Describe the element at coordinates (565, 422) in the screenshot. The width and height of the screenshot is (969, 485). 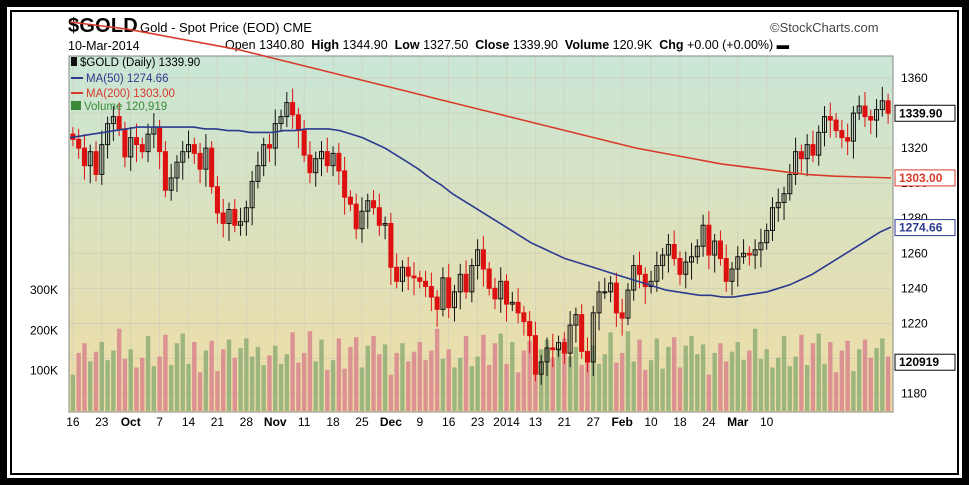
I see `date-tick-label: 21` at that location.